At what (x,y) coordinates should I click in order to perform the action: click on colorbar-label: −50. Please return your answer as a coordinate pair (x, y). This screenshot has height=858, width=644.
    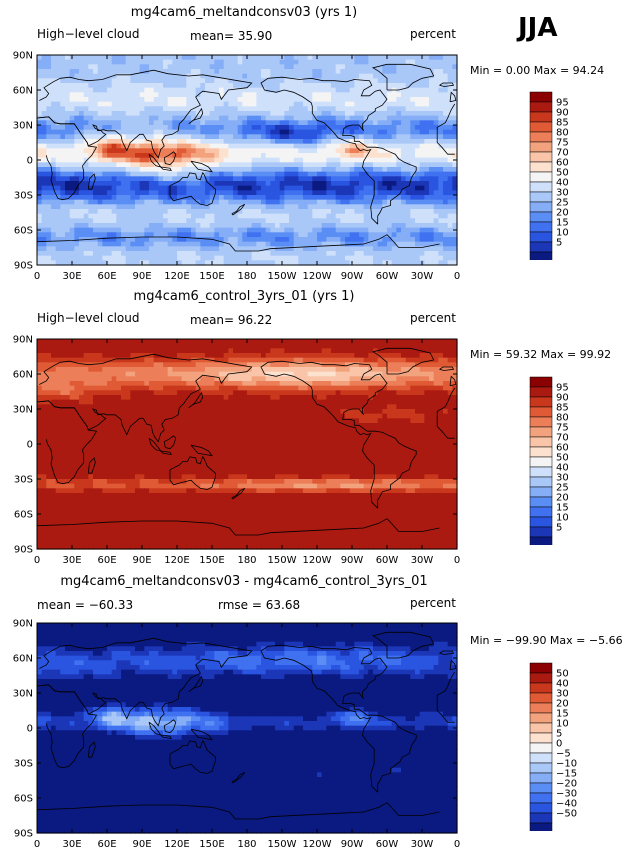
    Looking at the image, I should click on (566, 814).